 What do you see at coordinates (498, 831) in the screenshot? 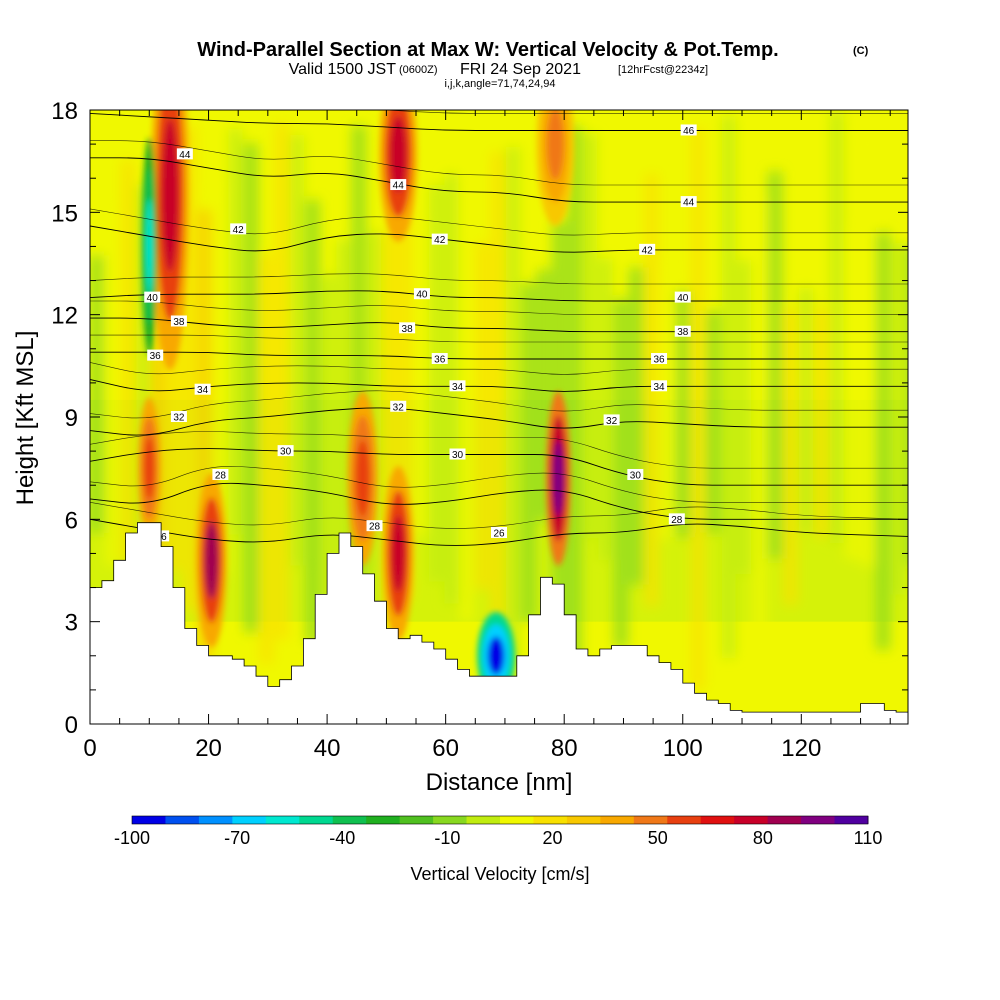
I see `colorbar: -100 -70 -40 -10 20 50 80 110` at bounding box center [498, 831].